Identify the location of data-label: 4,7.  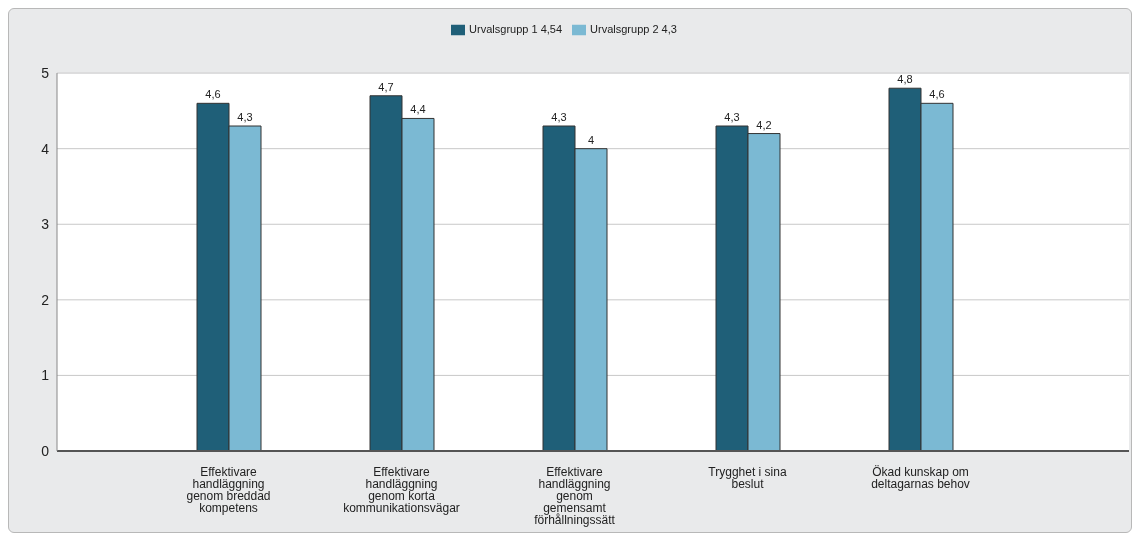
(386, 86).